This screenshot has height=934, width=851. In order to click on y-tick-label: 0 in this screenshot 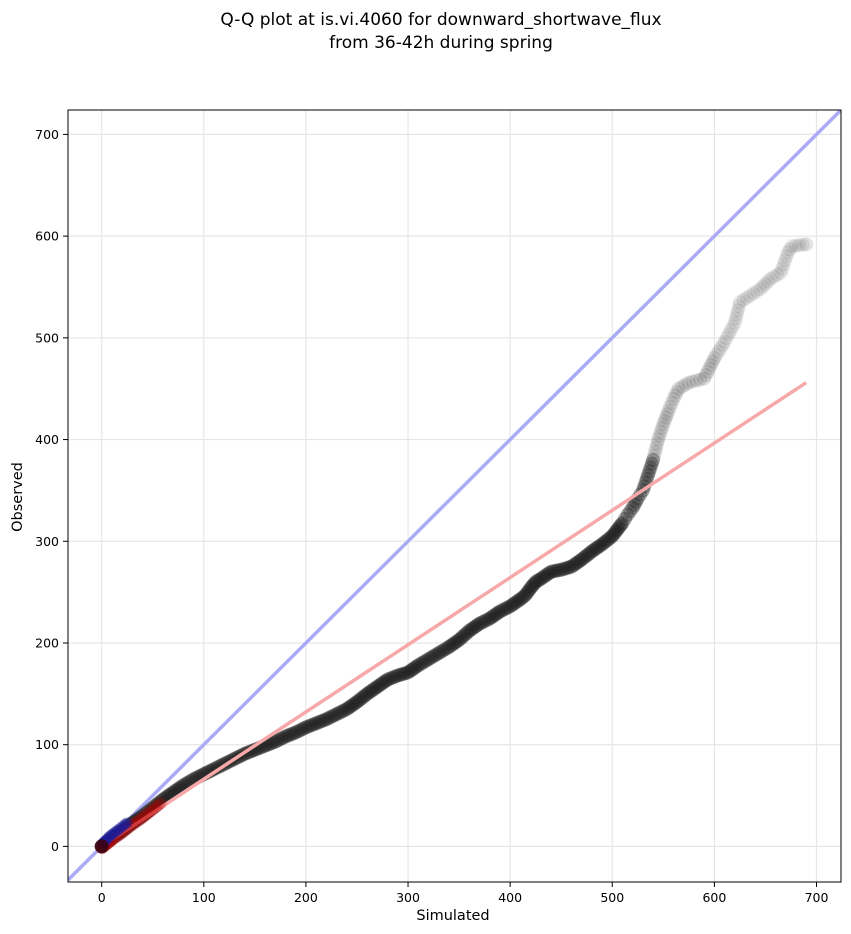, I will do `click(55, 846)`.